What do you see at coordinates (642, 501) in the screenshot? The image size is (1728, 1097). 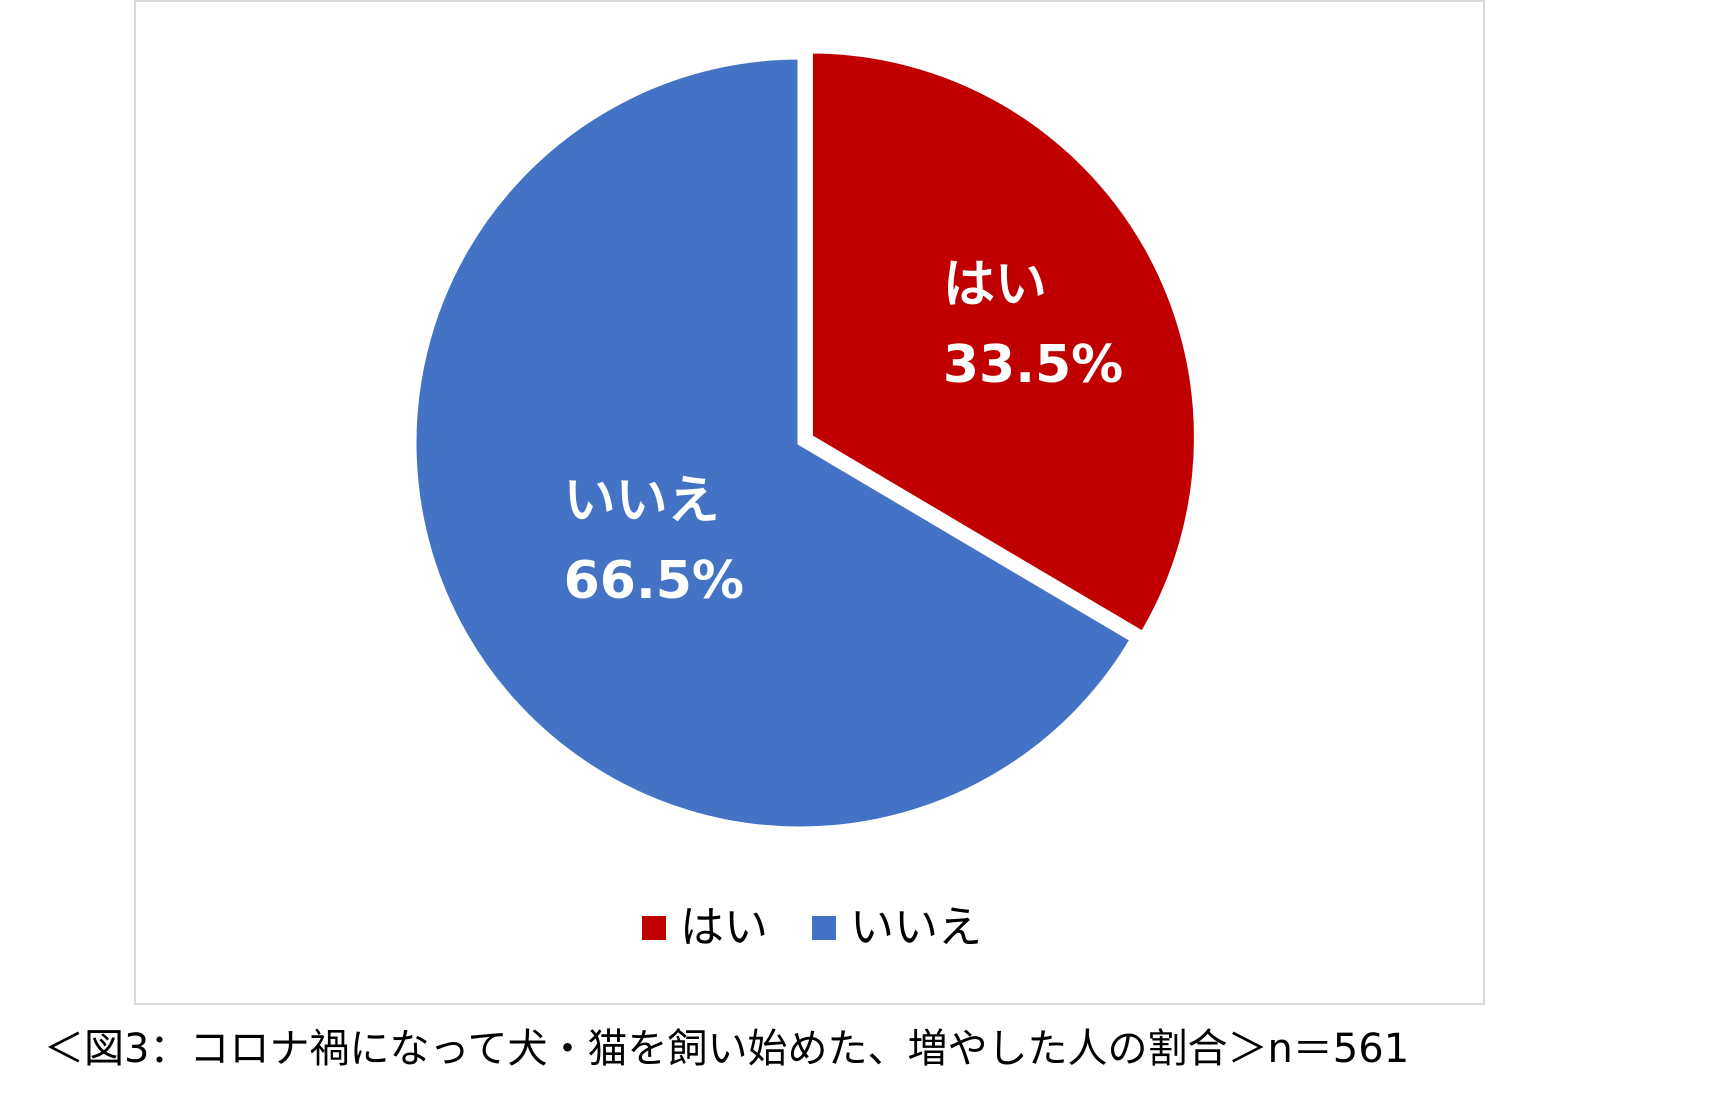 I see `slice-category-label: いいえ` at bounding box center [642, 501].